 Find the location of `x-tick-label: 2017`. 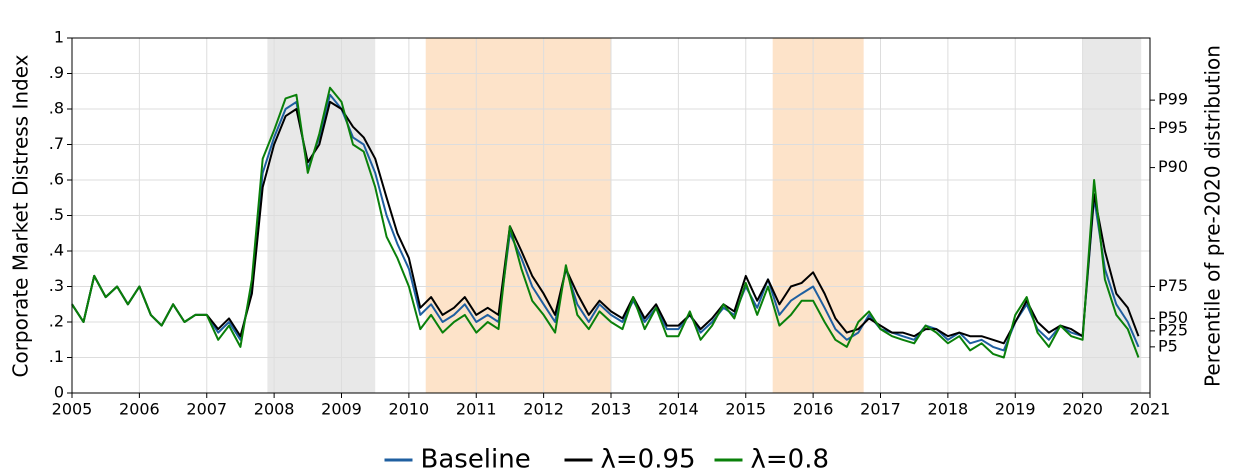

x-tick-label: 2017 is located at coordinates (880, 409).